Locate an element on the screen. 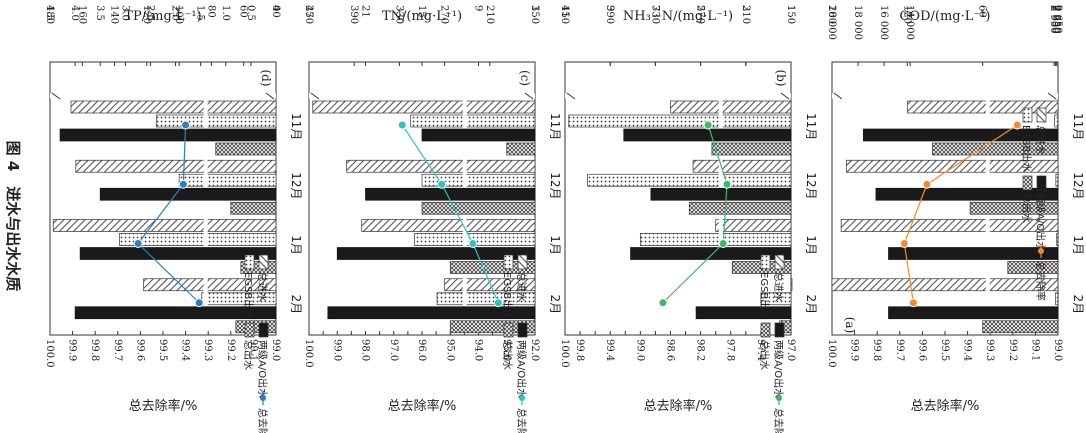 The image size is (1086, 433). category-label: 12月 is located at coordinates (555, 185).